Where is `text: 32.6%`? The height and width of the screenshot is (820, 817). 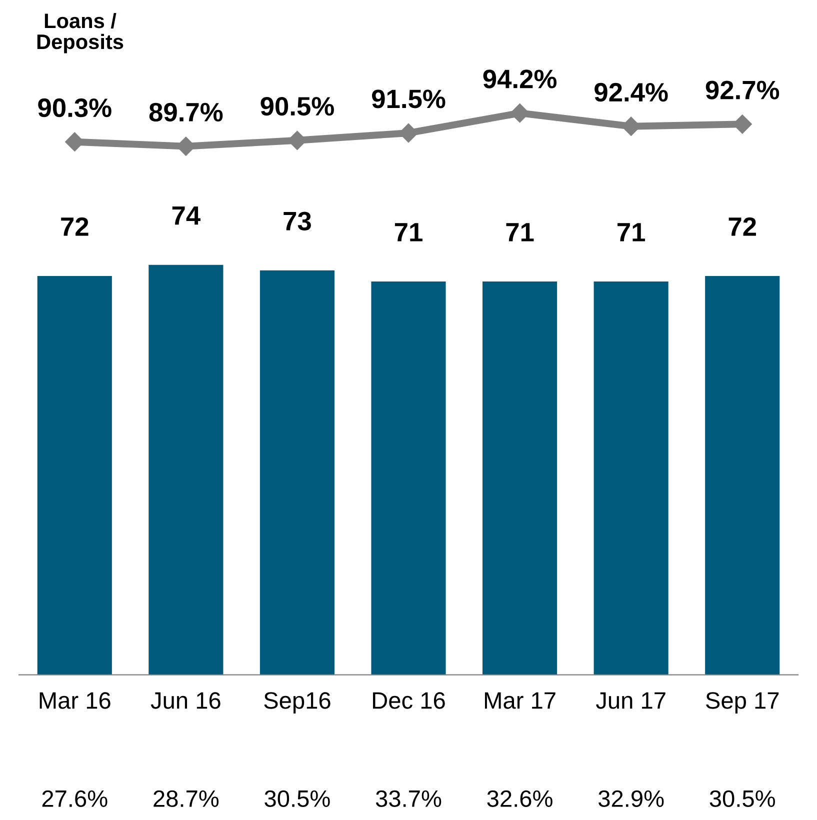 text: 32.6% is located at coordinates (519, 799).